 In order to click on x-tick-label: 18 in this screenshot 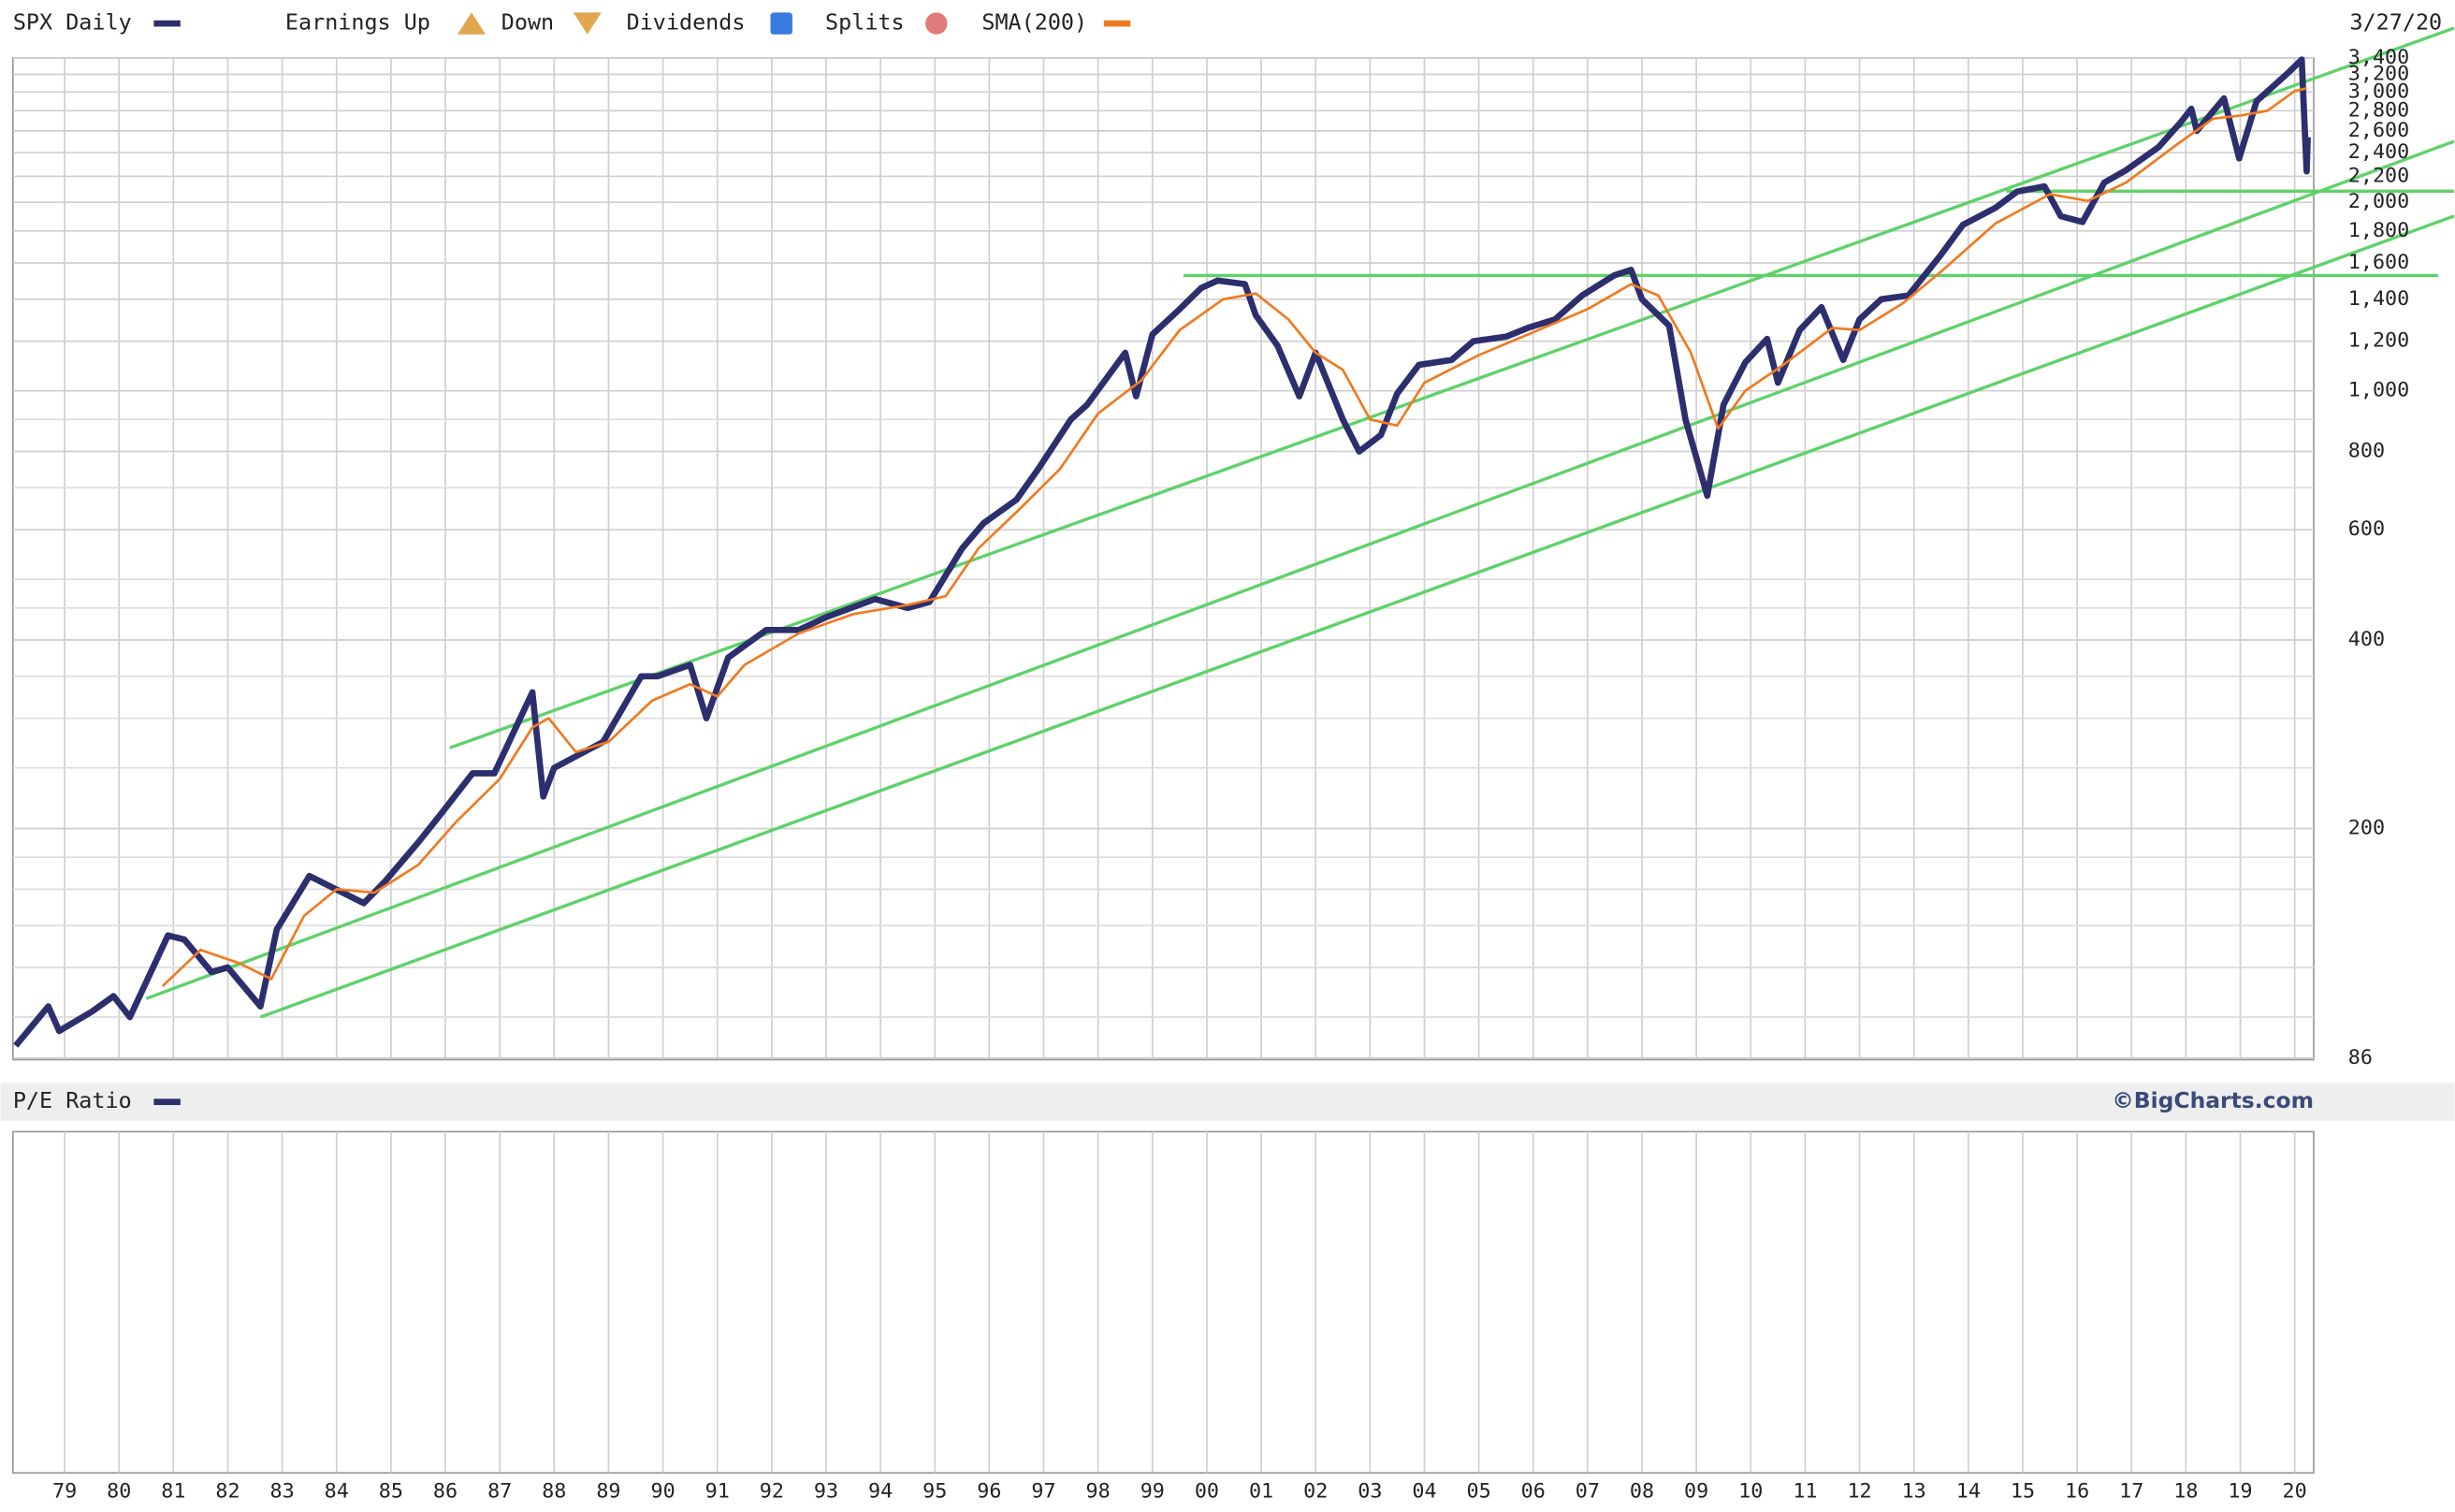, I will do `click(2185, 1491)`.